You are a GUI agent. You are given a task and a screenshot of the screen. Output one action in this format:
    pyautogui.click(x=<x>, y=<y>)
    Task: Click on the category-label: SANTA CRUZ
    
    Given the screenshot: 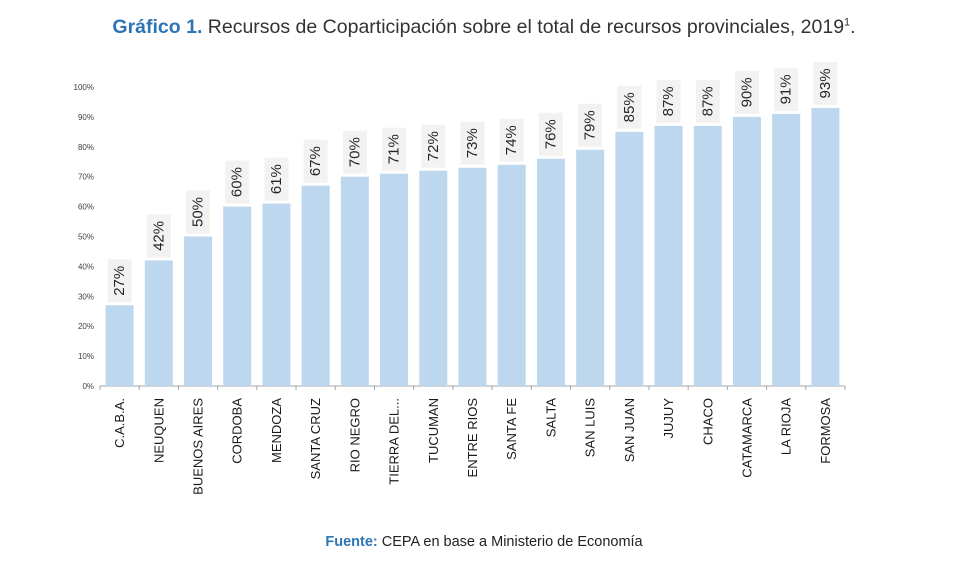 What is the action you would take?
    pyautogui.click(x=315, y=438)
    